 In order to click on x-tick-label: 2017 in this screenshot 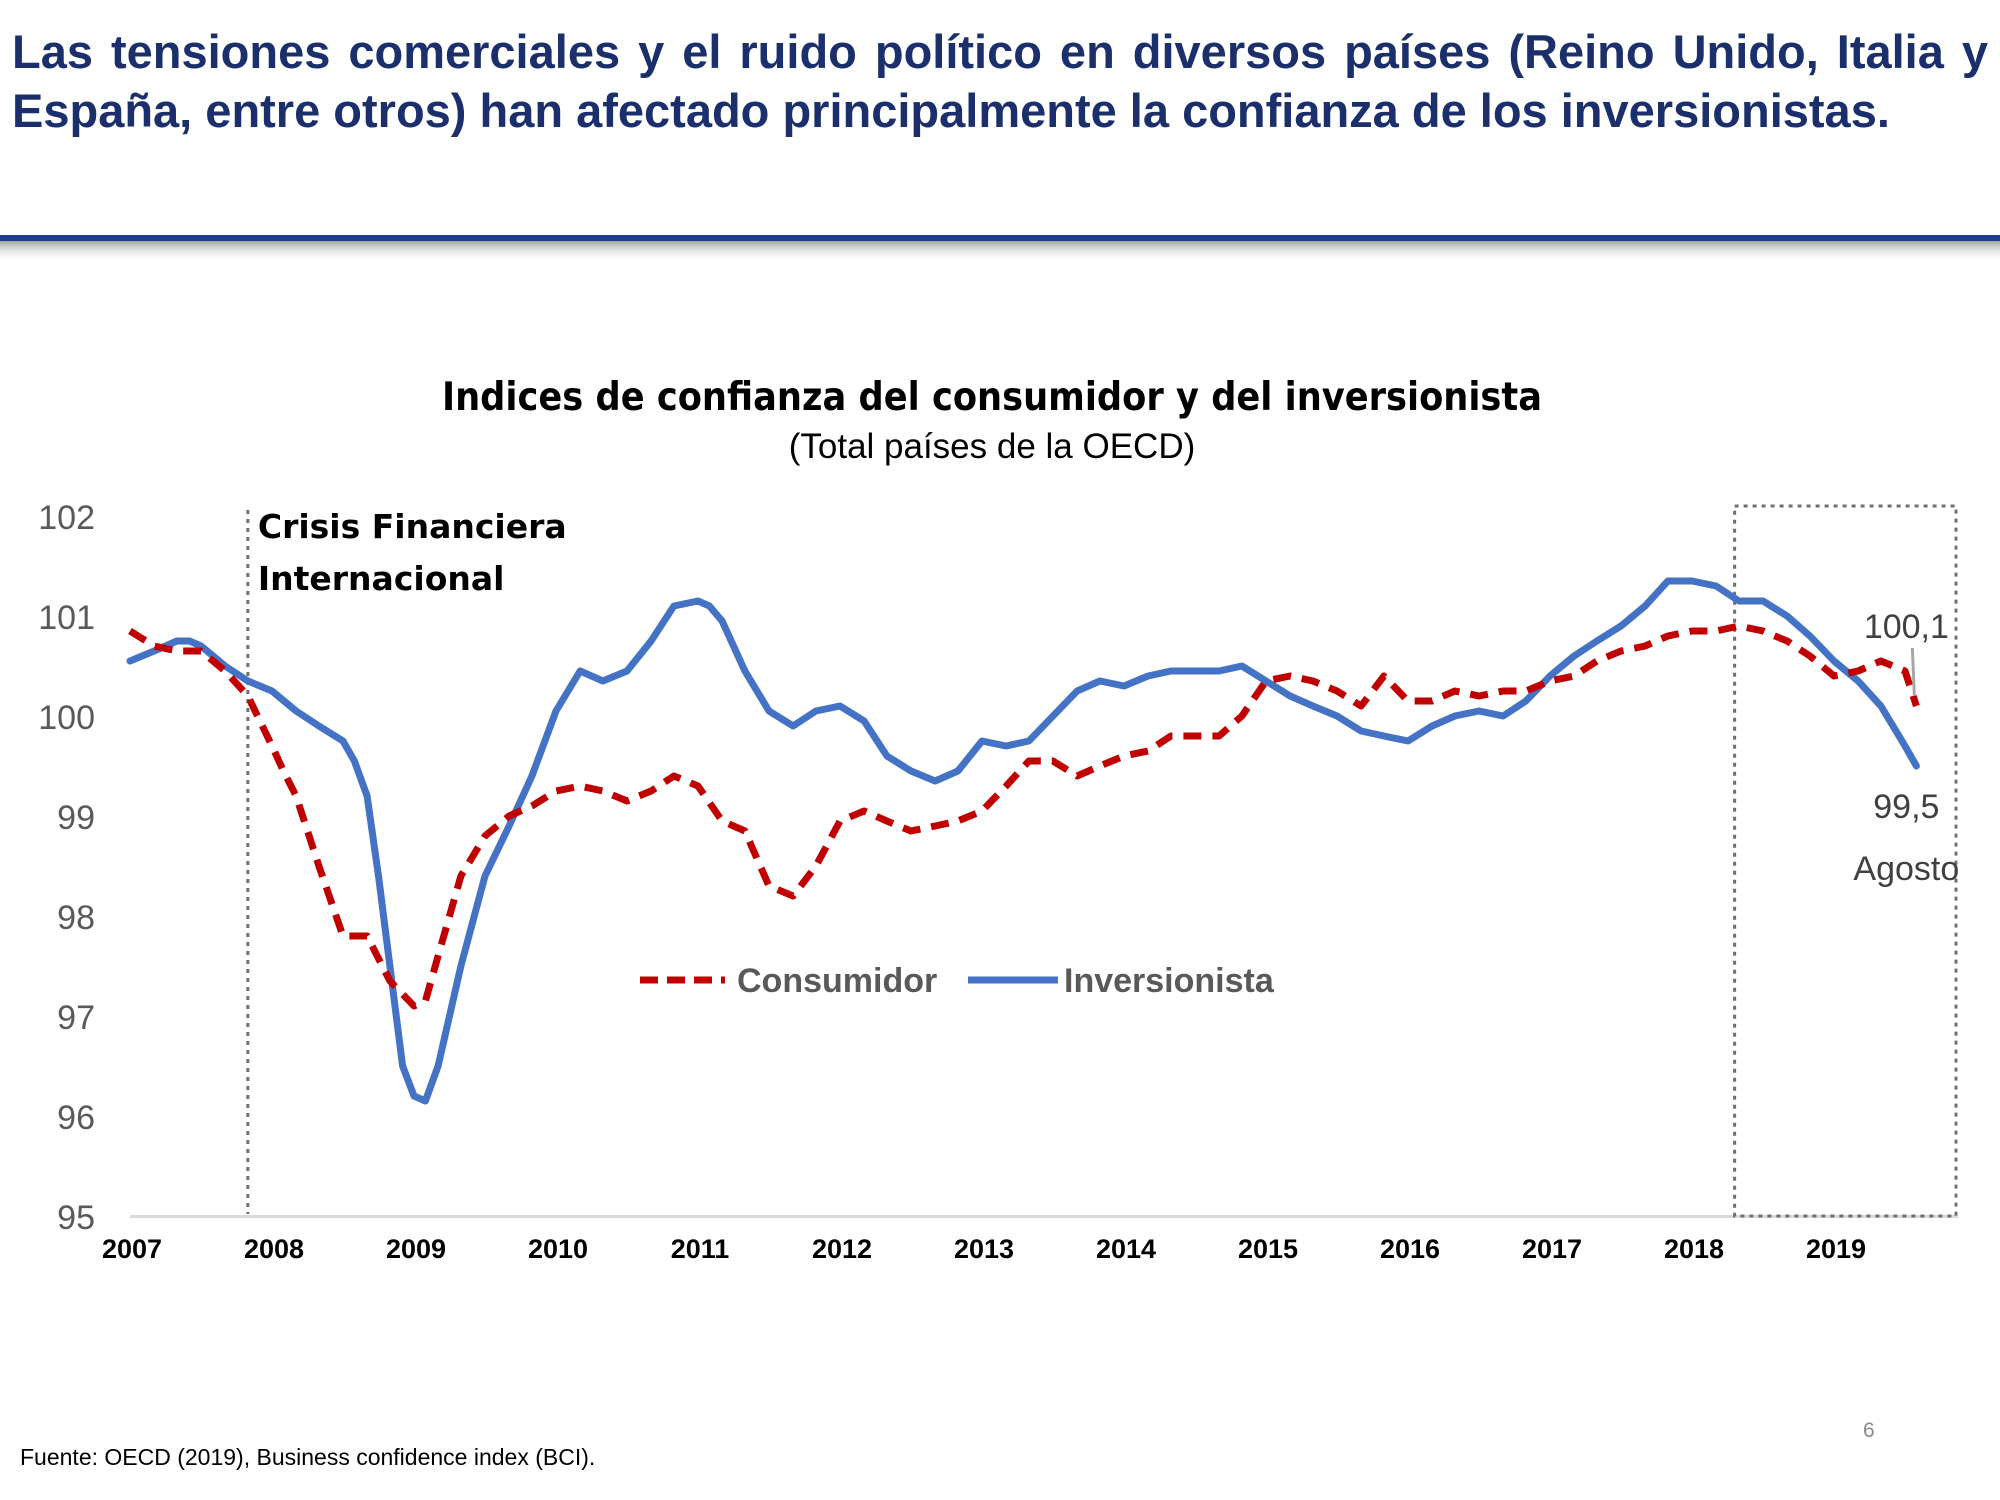, I will do `click(1552, 1249)`.